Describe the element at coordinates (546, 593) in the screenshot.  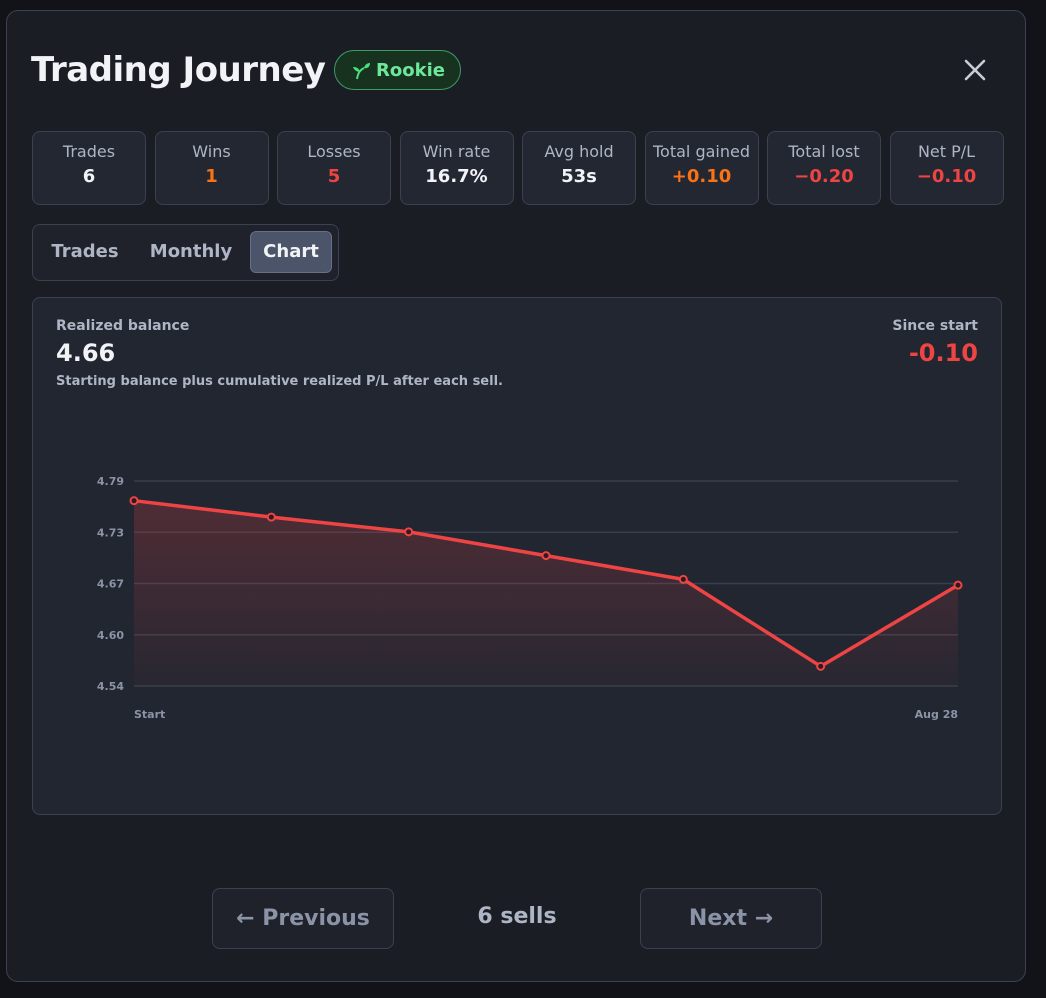
I see `area` at that location.